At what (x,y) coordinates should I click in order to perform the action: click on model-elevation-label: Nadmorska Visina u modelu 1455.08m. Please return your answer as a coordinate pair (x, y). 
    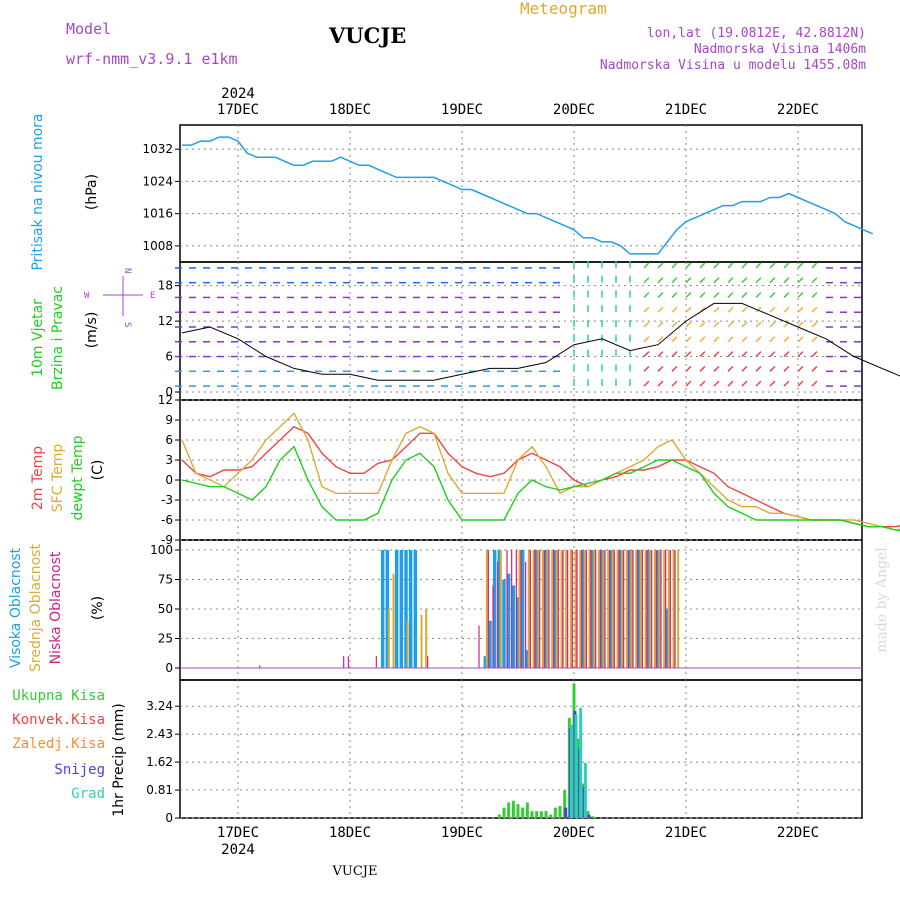
    Looking at the image, I should click on (733, 65).